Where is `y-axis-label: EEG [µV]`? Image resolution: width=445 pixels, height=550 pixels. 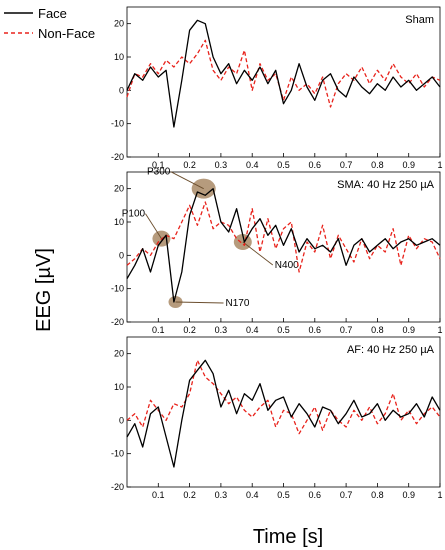 y-axis-label: EEG [µV] is located at coordinates (44, 290).